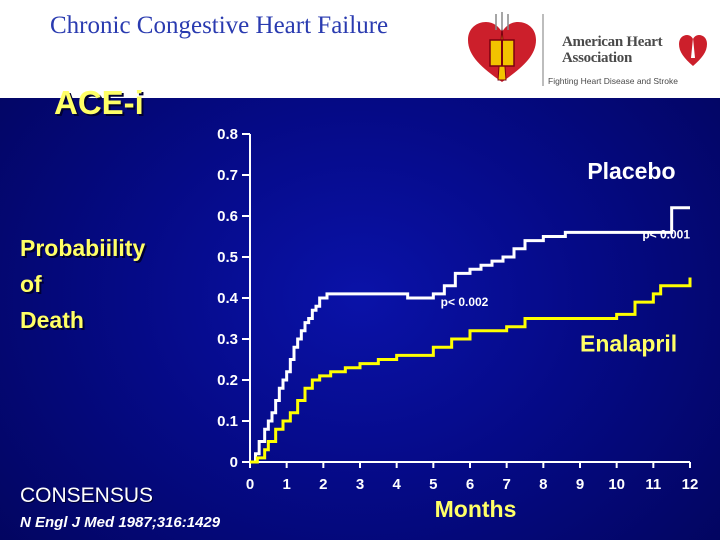  I want to click on x-tick-label: 12, so click(690, 484).